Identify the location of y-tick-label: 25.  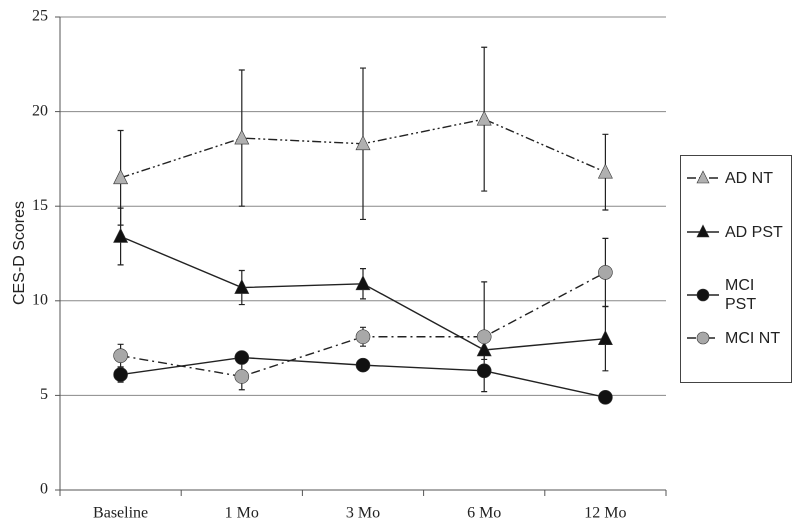
(40, 16).